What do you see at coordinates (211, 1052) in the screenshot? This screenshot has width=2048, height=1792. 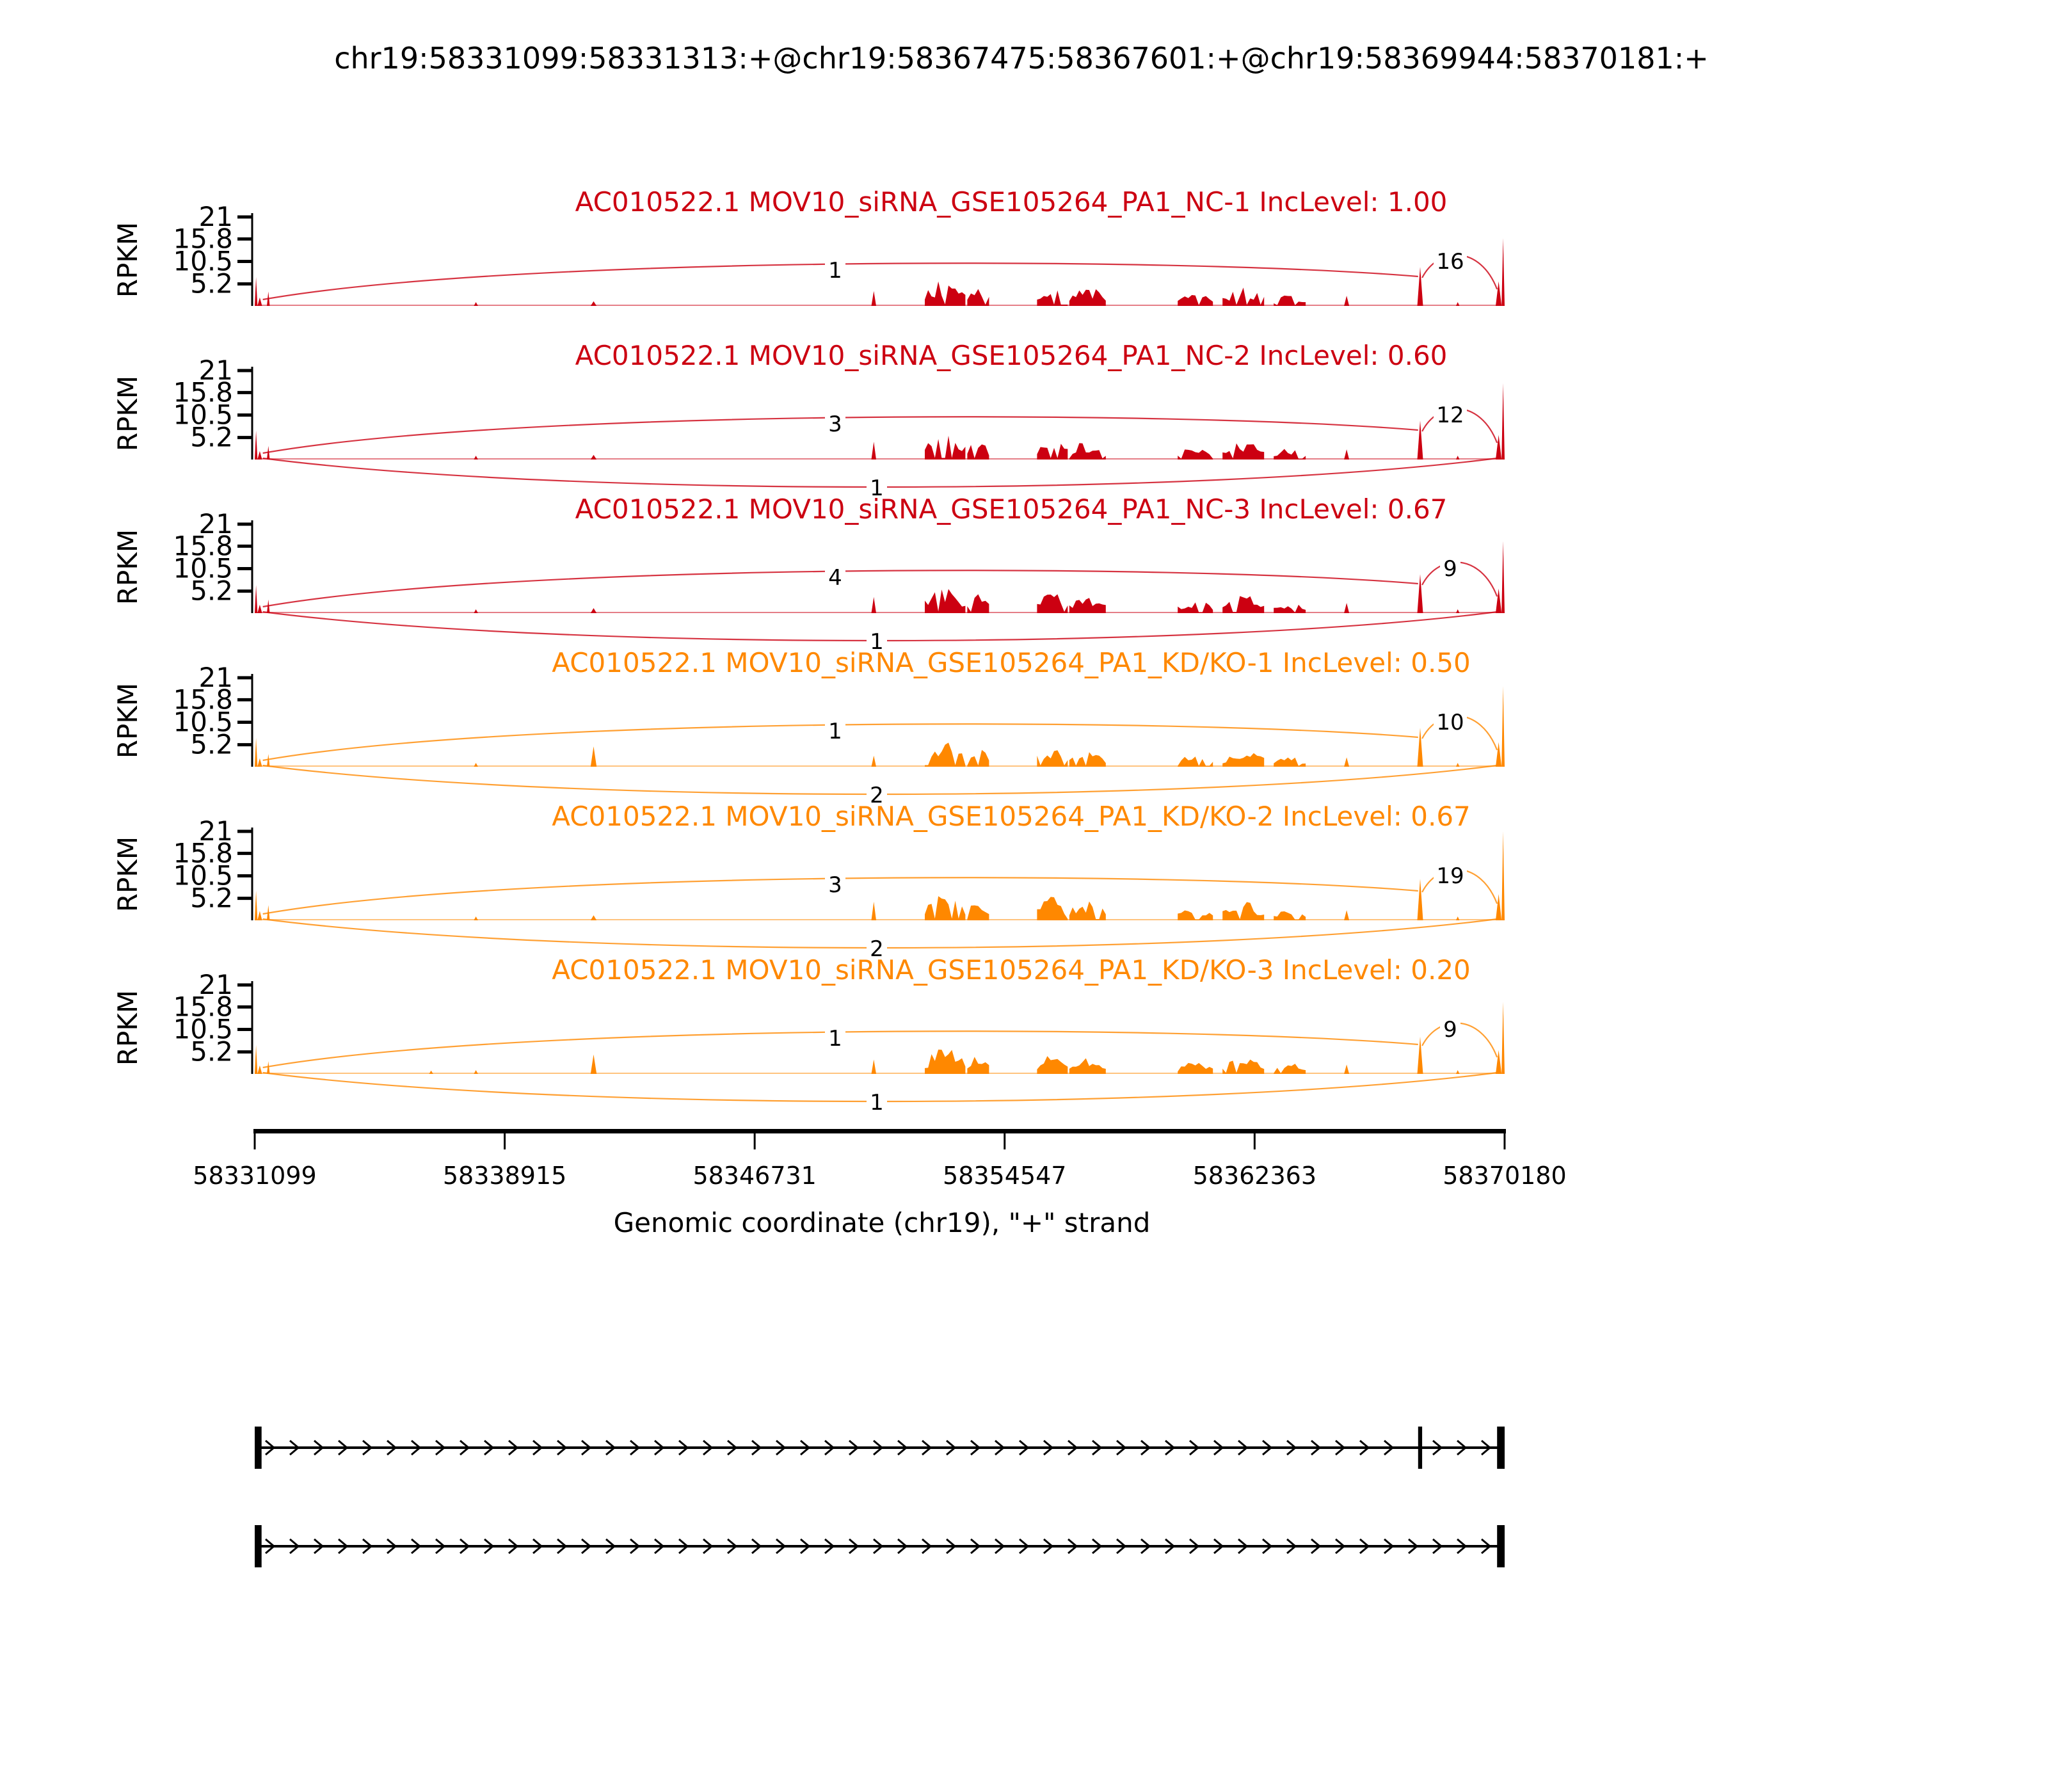 I see `y-tick-label: 5.2` at bounding box center [211, 1052].